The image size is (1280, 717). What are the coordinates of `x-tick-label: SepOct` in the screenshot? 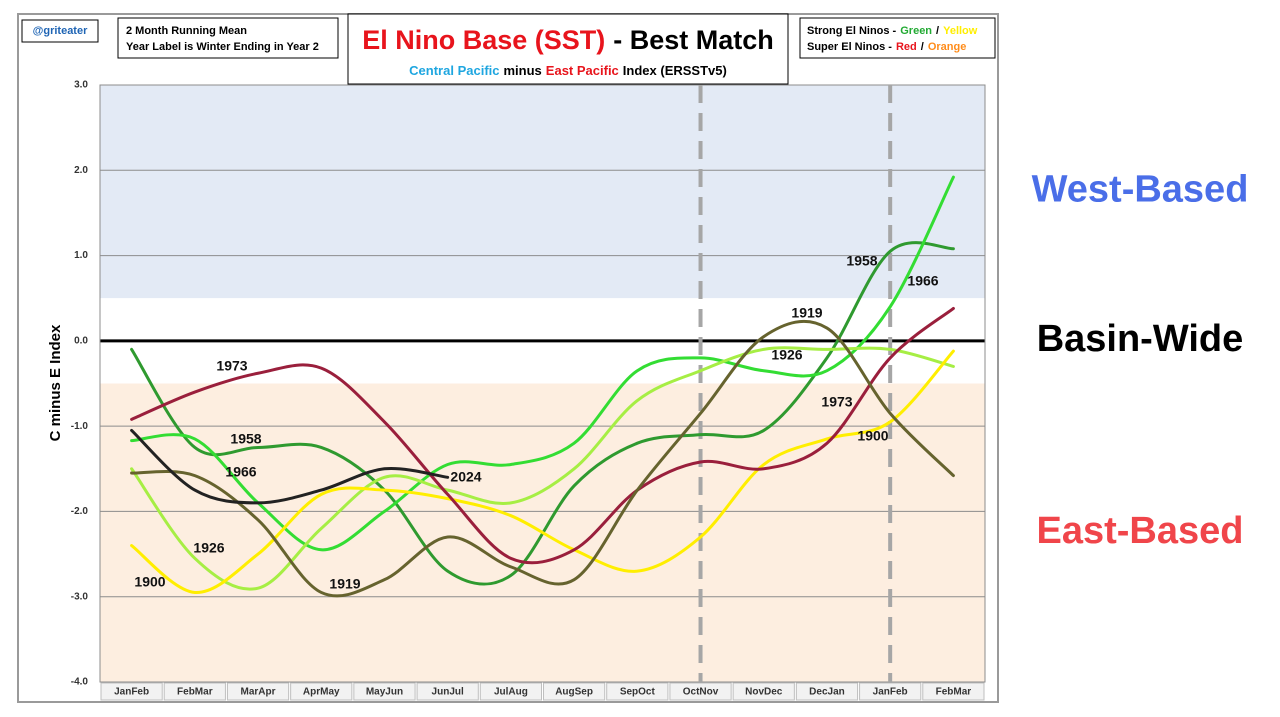 It's located at (638, 692).